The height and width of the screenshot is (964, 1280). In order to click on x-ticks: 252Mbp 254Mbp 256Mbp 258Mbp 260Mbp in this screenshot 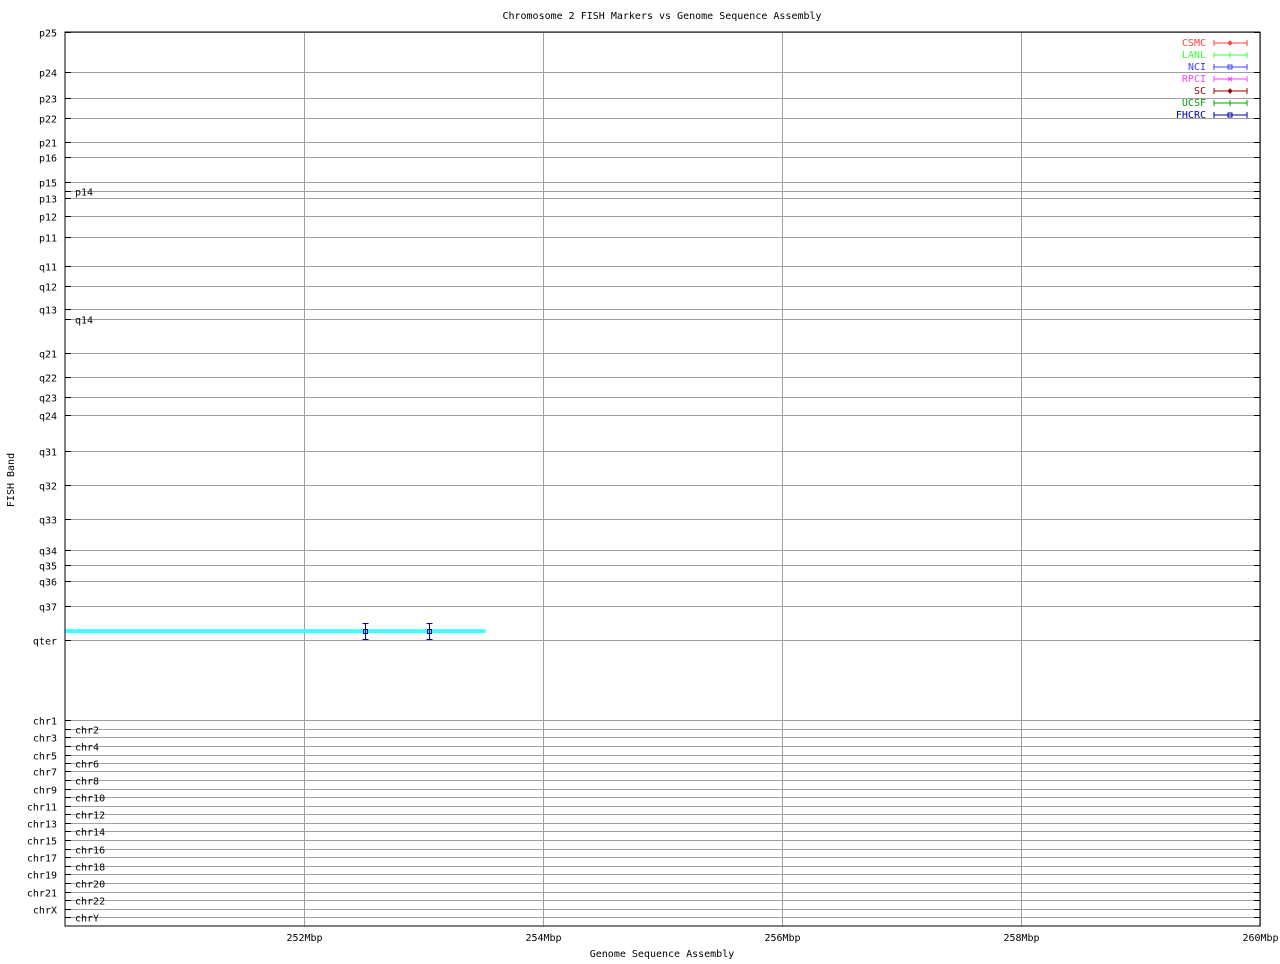, I will do `click(782, 938)`.